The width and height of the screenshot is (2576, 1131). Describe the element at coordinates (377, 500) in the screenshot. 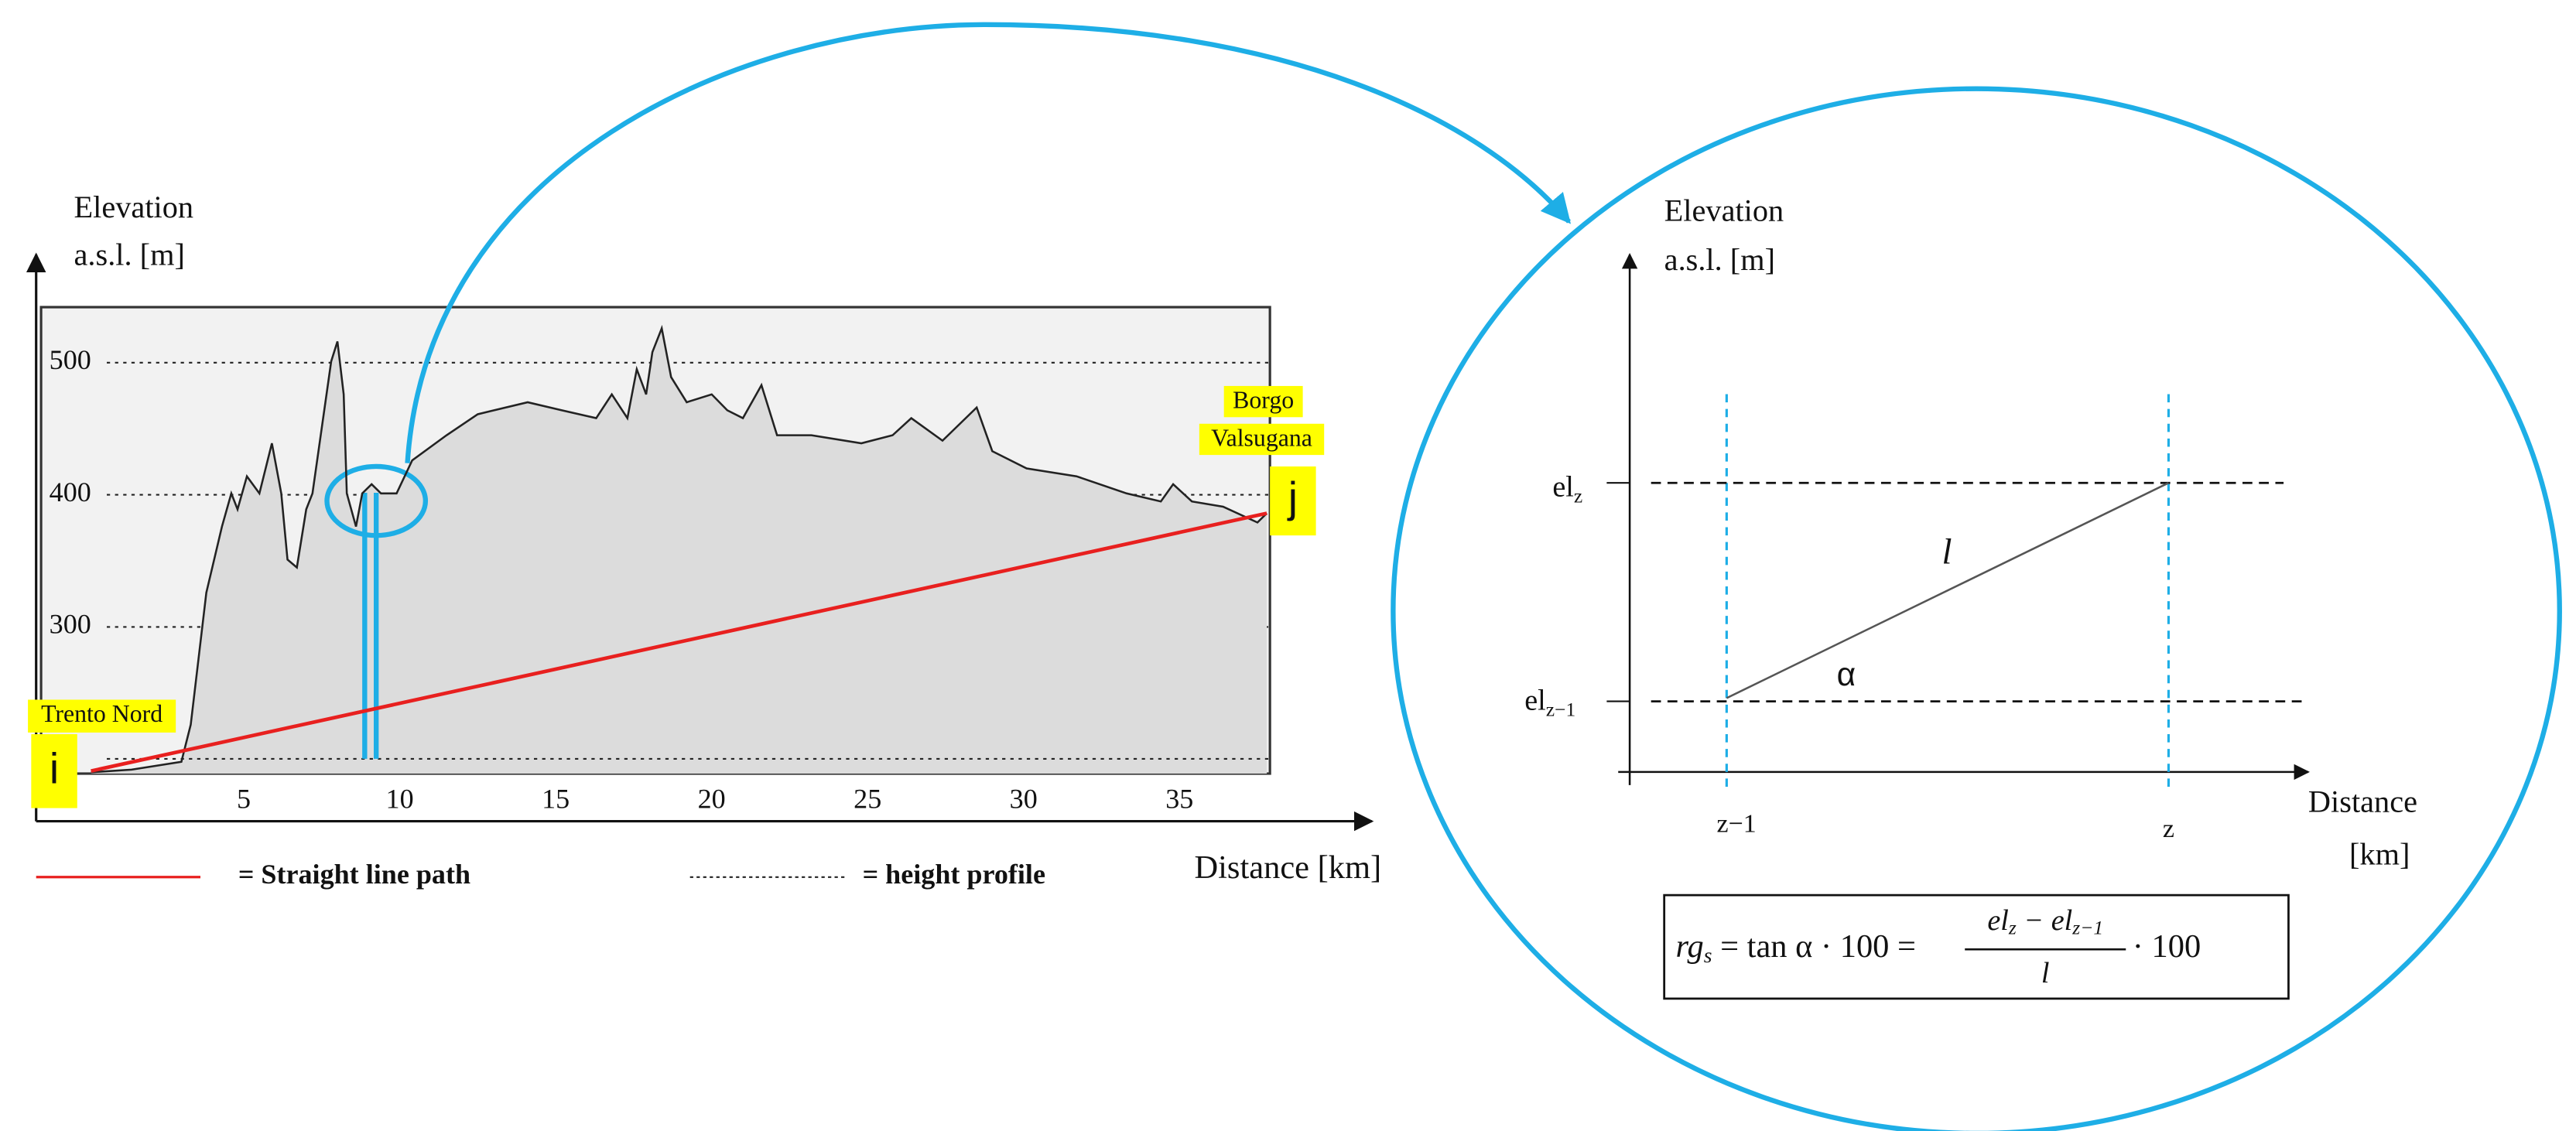

I see `highlight-ellipse` at that location.